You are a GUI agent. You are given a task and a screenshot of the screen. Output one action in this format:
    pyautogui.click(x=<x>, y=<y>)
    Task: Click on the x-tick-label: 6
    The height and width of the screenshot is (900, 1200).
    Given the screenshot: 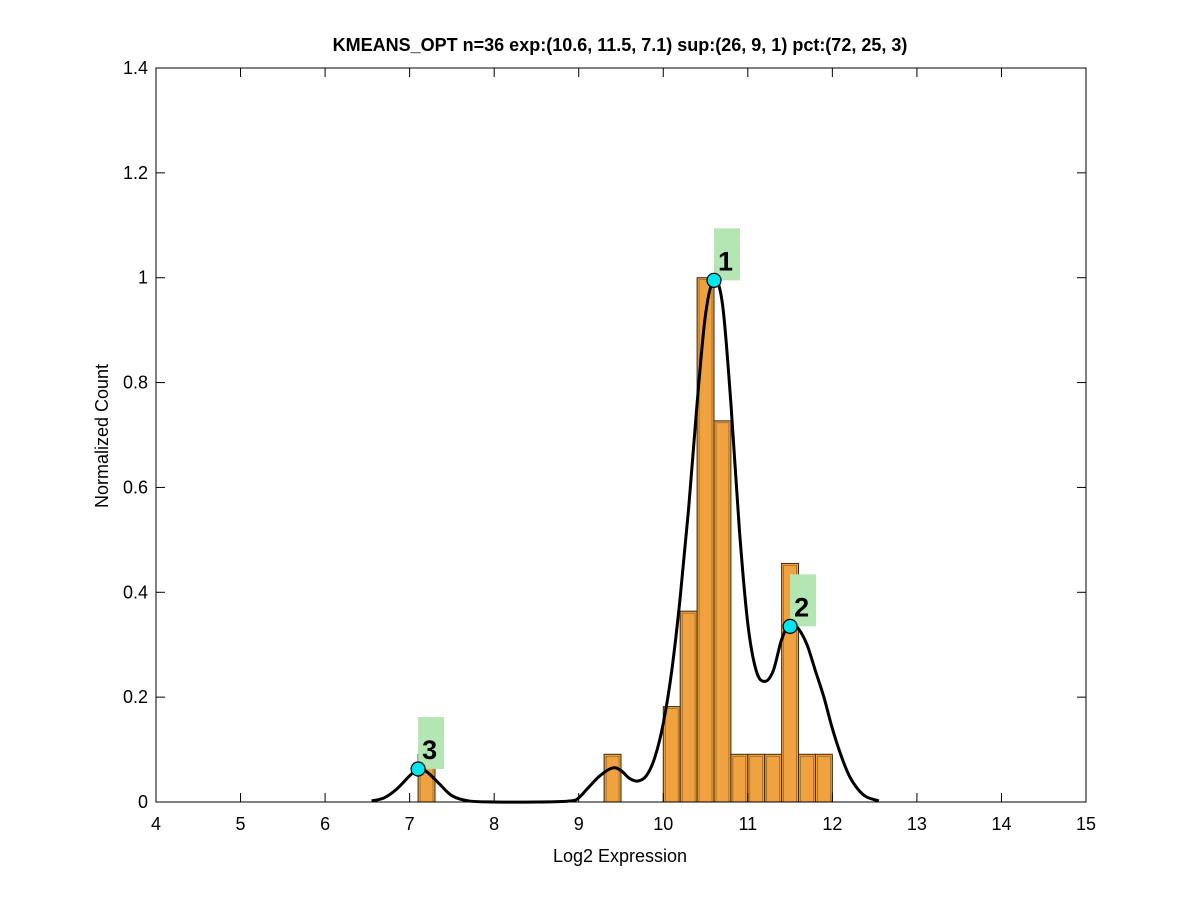 What is the action you would take?
    pyautogui.click(x=325, y=824)
    